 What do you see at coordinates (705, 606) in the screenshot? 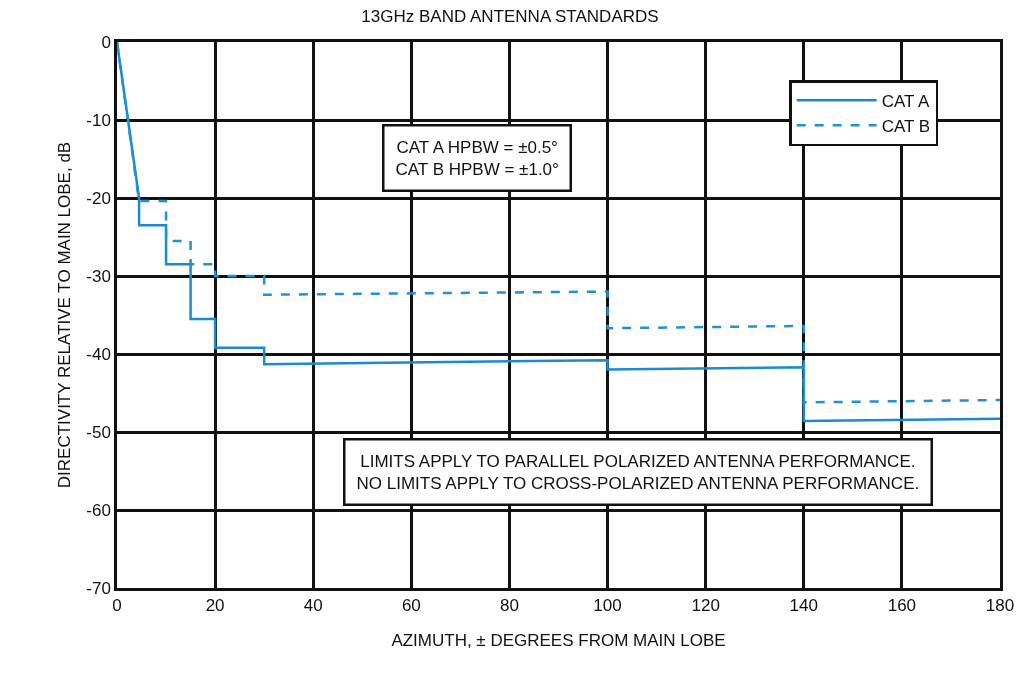
I see `x-tick-label: 120` at bounding box center [705, 606].